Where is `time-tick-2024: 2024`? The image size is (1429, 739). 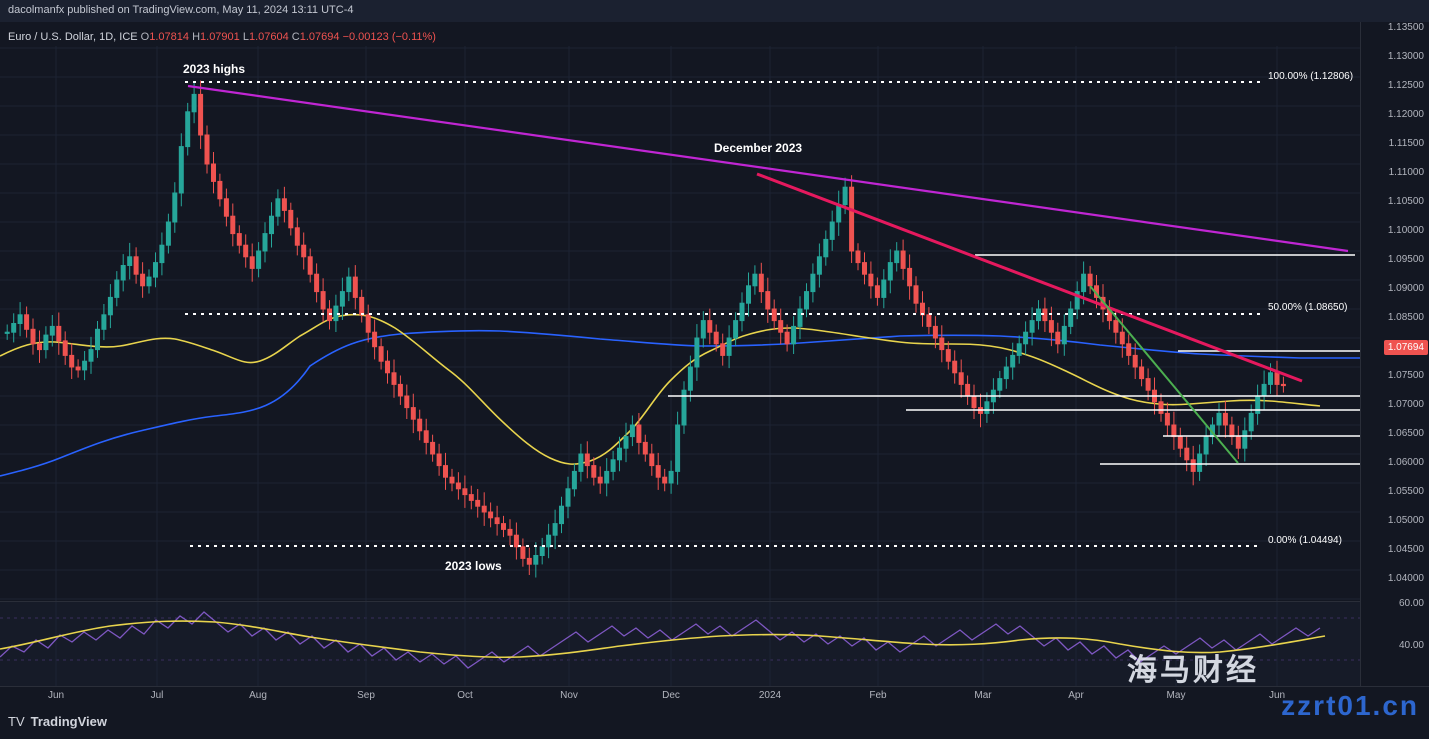 time-tick-2024: 2024 is located at coordinates (770, 695).